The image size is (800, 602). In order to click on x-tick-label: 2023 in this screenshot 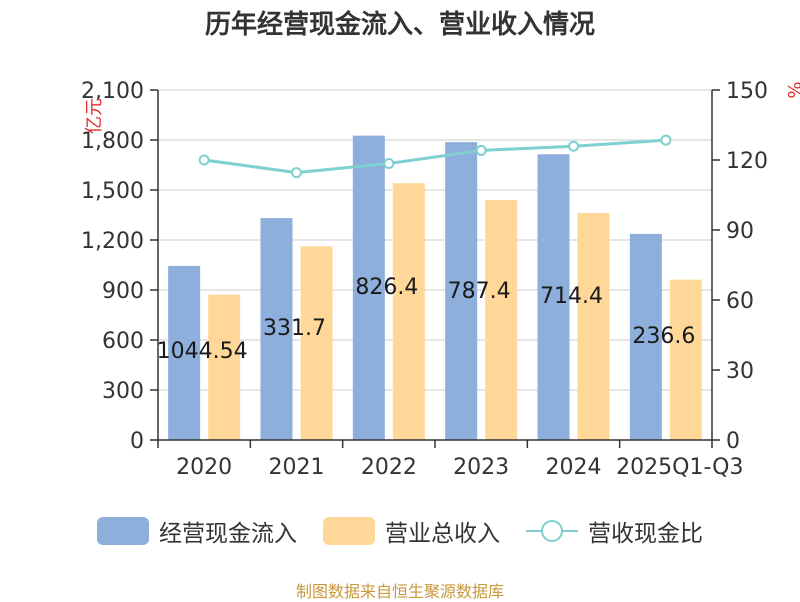, I will do `click(481, 467)`.